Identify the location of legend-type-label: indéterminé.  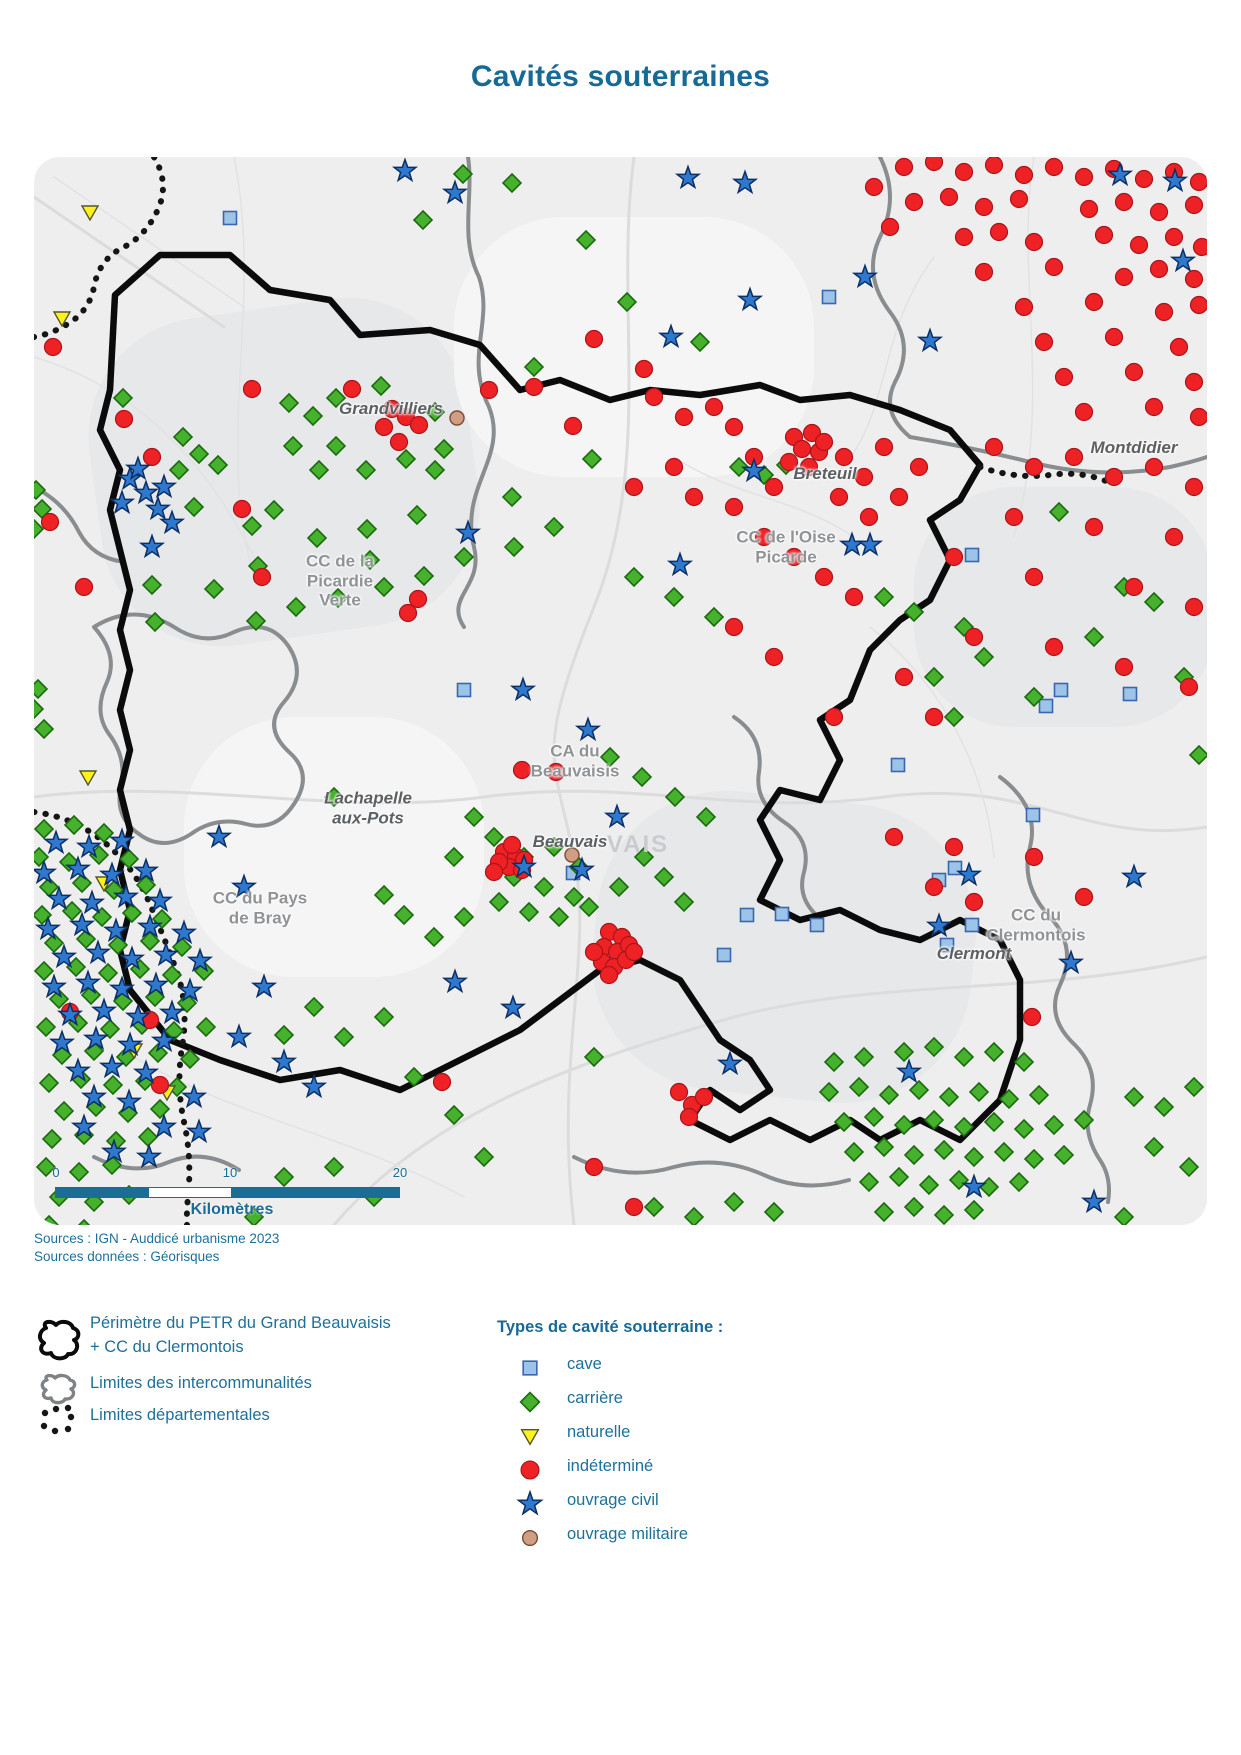
(610, 1466).